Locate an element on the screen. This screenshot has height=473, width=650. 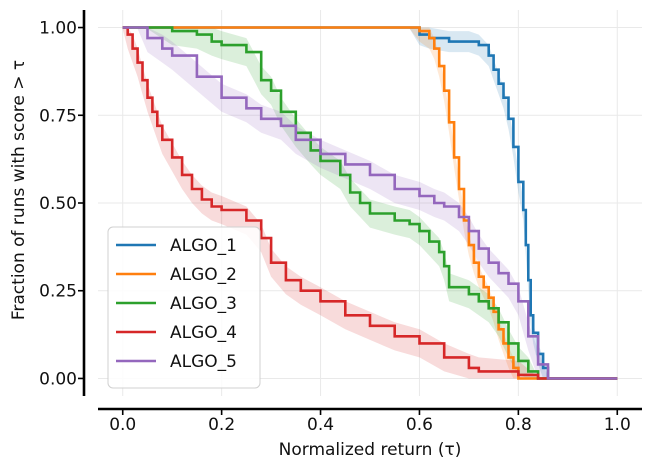
legend-label-algo_2: ALGO_2 is located at coordinates (203, 275).